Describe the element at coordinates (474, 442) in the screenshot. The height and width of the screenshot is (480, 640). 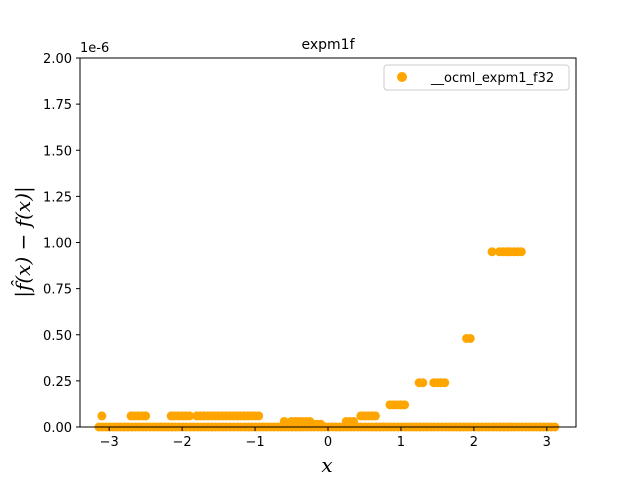
I see `x-tick-label: 2` at that location.